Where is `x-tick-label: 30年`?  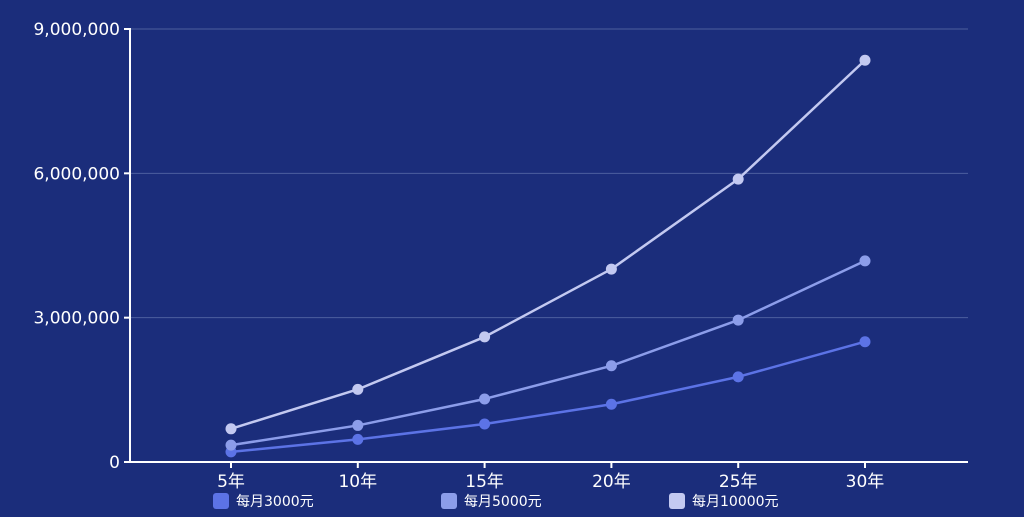 x-tick-label: 30年 is located at coordinates (865, 482).